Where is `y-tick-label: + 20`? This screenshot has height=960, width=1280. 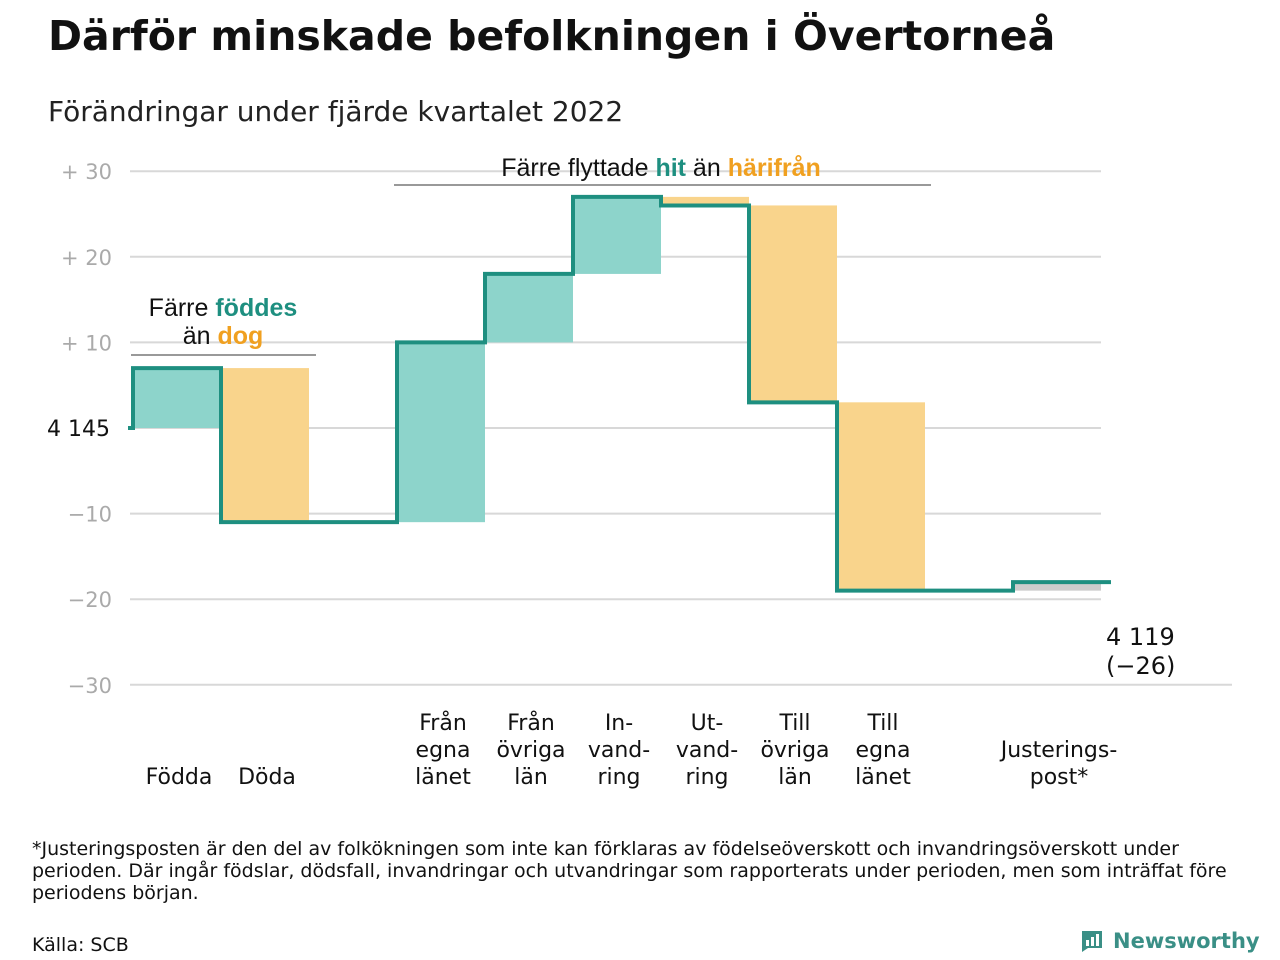
y-tick-label: + 20 is located at coordinates (86, 258).